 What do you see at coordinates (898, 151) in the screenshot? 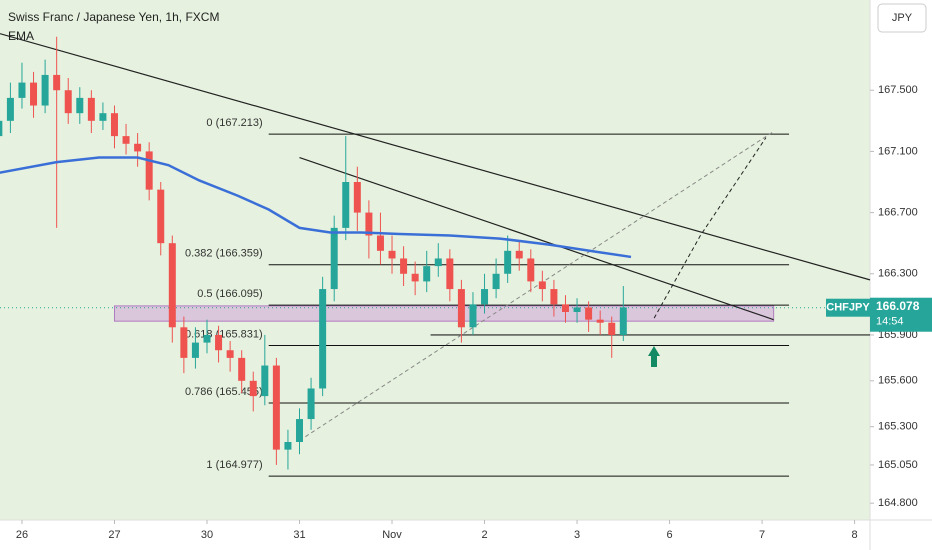
I see `y-tick-label: 167.100` at bounding box center [898, 151].